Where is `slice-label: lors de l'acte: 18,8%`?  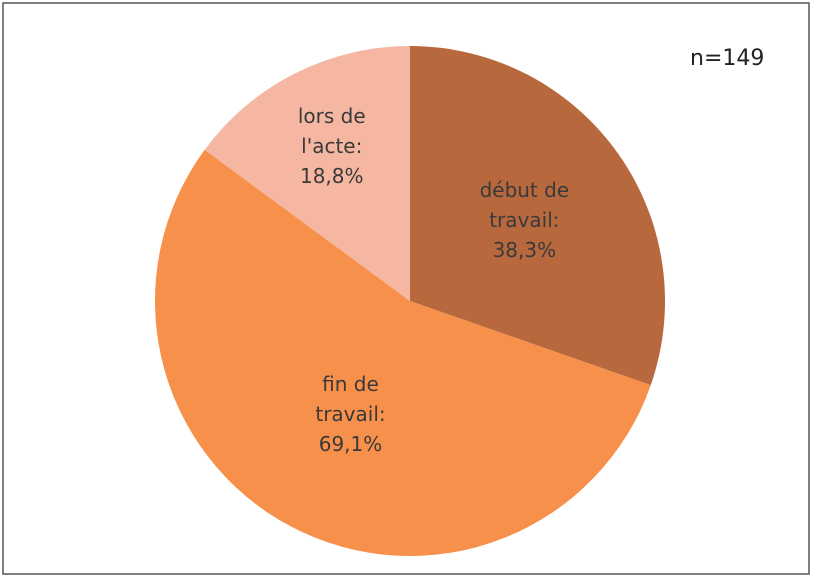
slice-label: lors de l'acte: 18,8% is located at coordinates (332, 146).